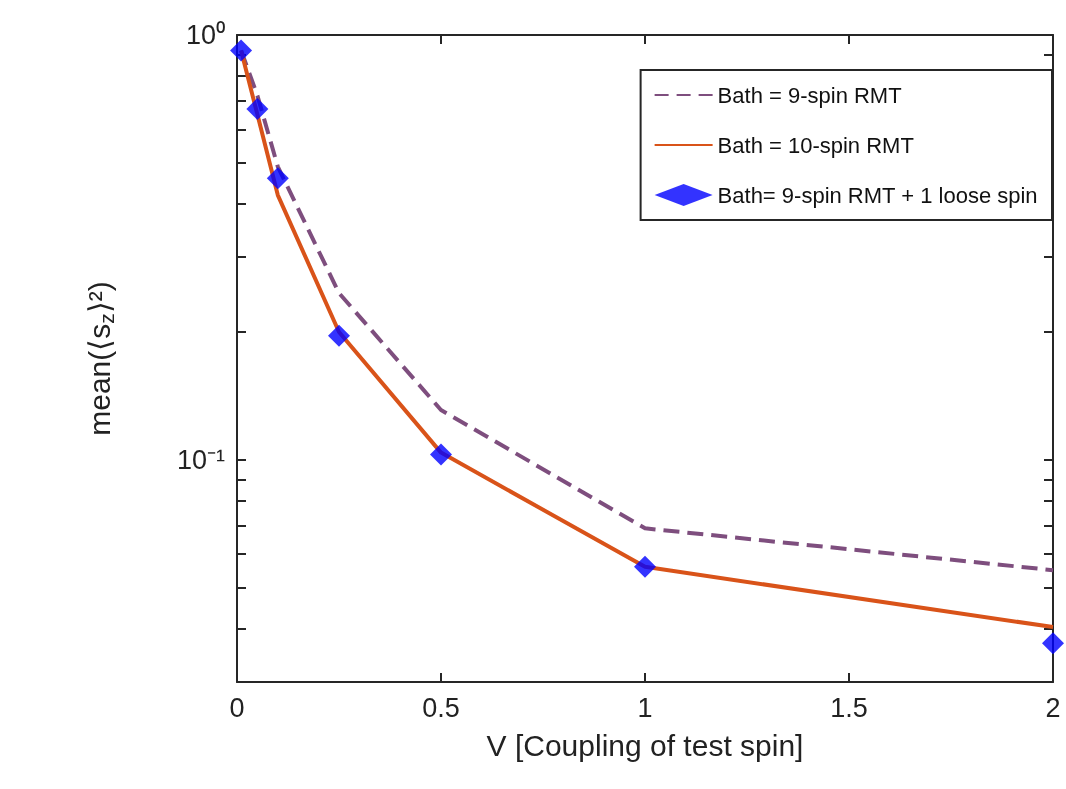  Describe the element at coordinates (815, 145) in the screenshot. I see `legend-label: Bath = 10-spin RMT` at that location.